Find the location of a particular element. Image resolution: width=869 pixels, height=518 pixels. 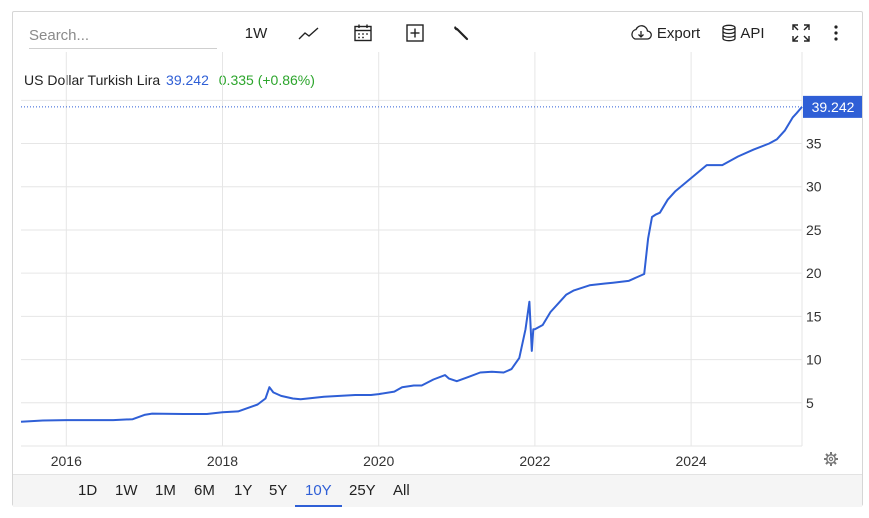

y-tick-label: 35 is located at coordinates (814, 144).